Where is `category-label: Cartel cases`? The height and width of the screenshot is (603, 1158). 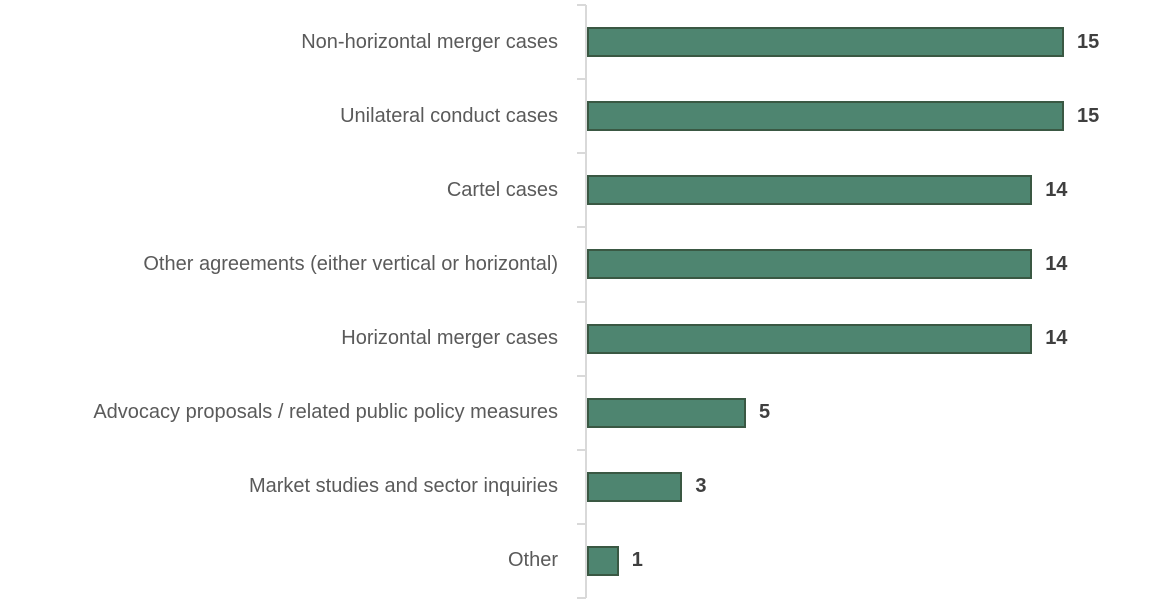 category-label: Cartel cases is located at coordinates (502, 189).